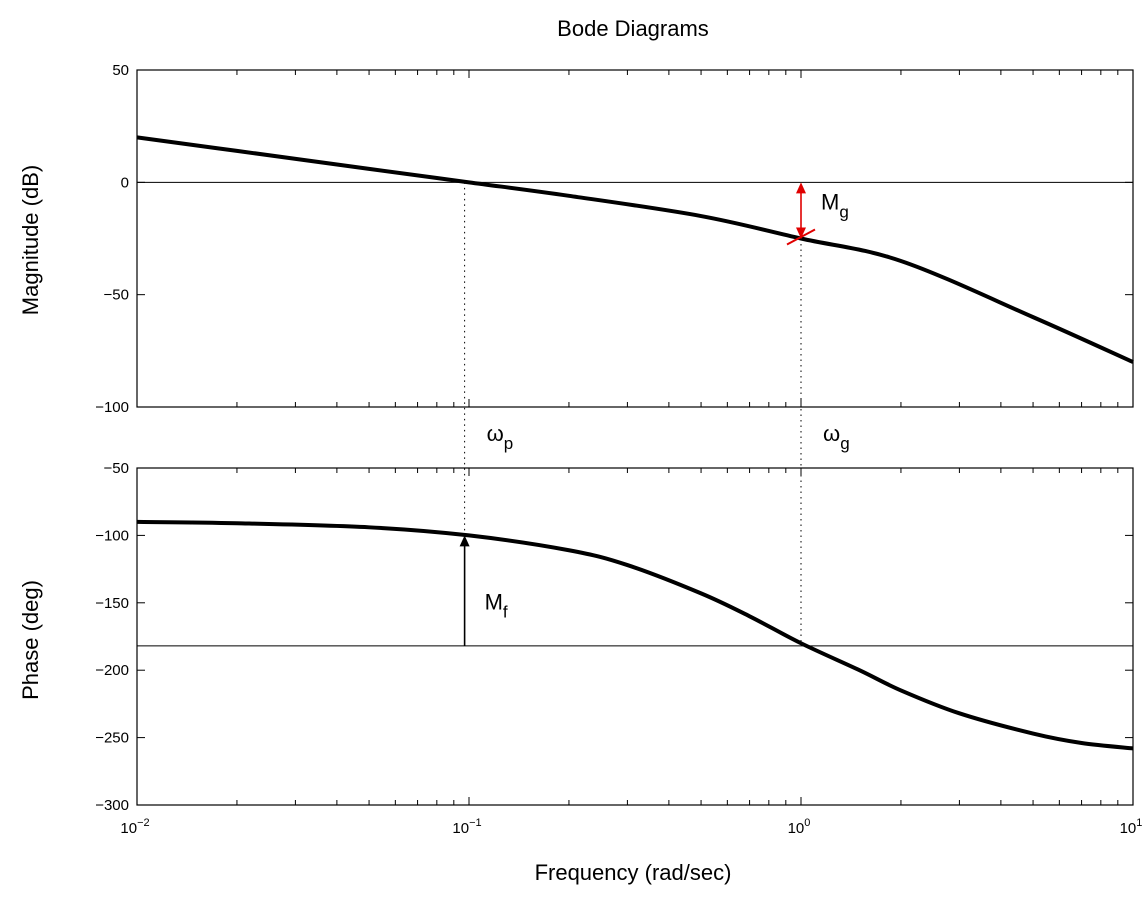 The image size is (1148, 899). Describe the element at coordinates (801, 188) in the screenshot. I see `gain-margin-arrow-head` at that location.